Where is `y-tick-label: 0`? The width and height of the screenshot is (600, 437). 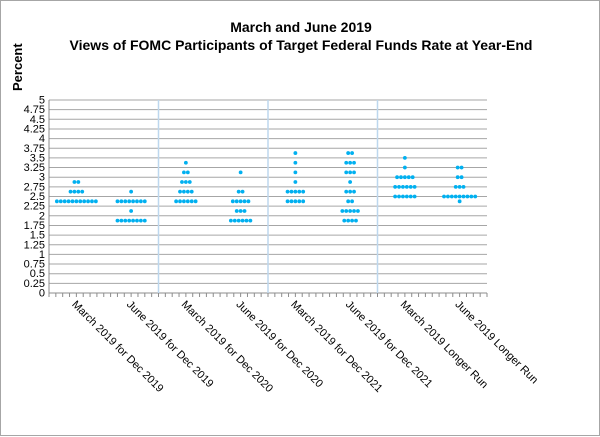 y-tick-label: 0 is located at coordinates (42, 294).